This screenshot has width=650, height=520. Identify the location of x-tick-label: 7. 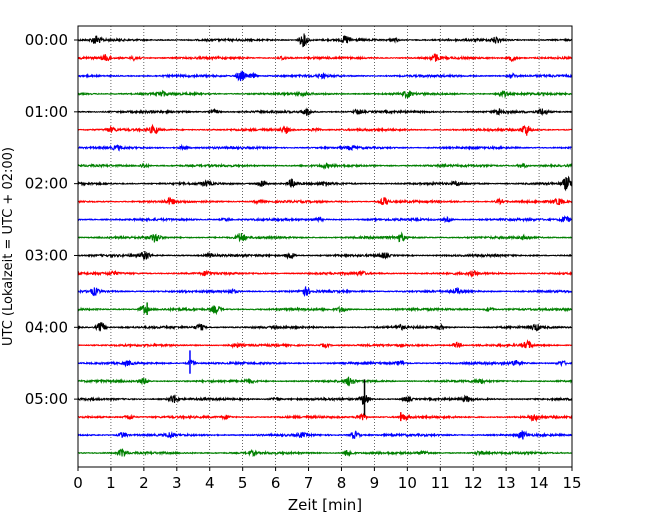
(309, 483).